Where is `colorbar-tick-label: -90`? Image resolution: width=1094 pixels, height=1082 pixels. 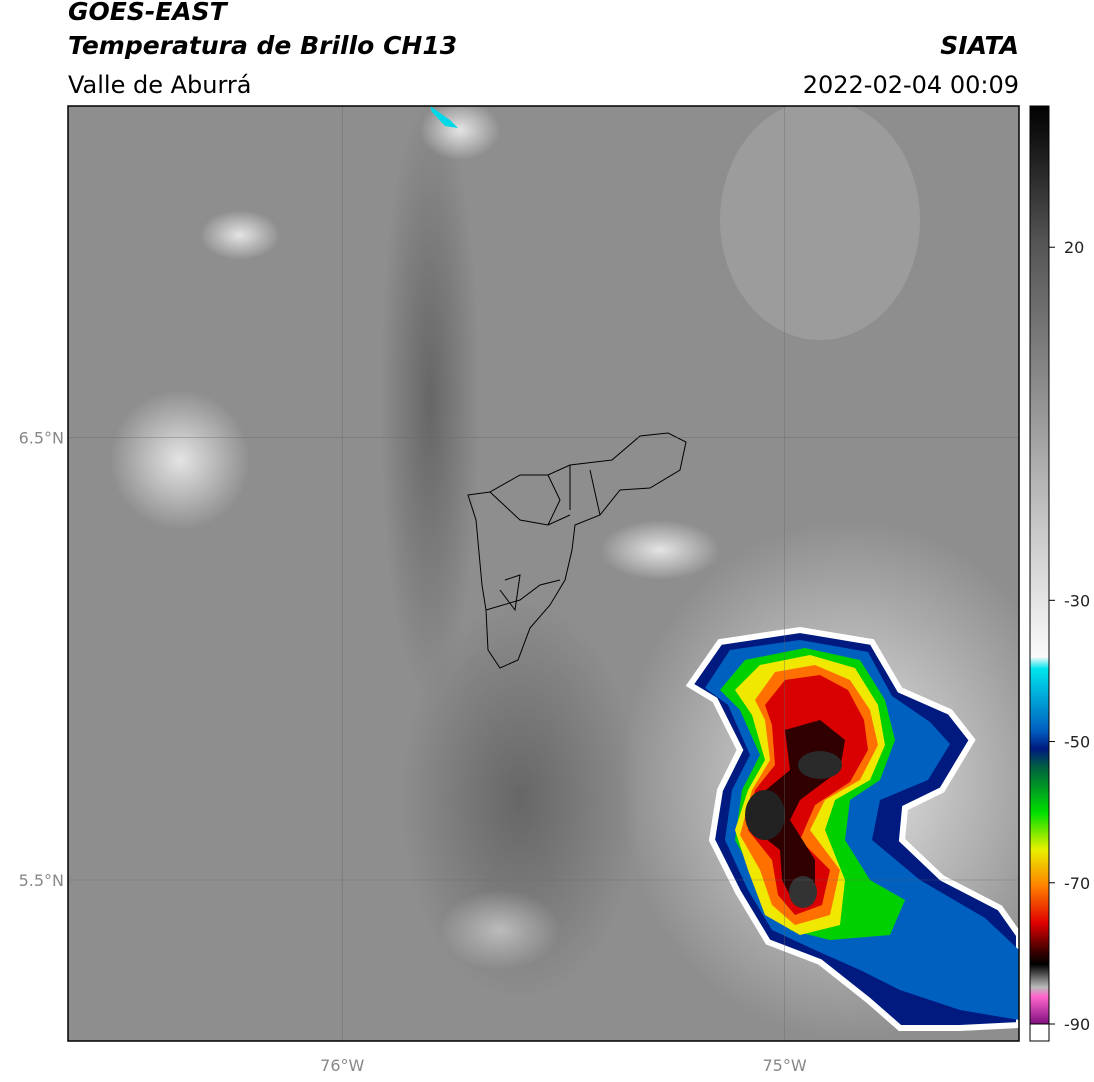 colorbar-tick-label: -90 is located at coordinates (1077, 1024).